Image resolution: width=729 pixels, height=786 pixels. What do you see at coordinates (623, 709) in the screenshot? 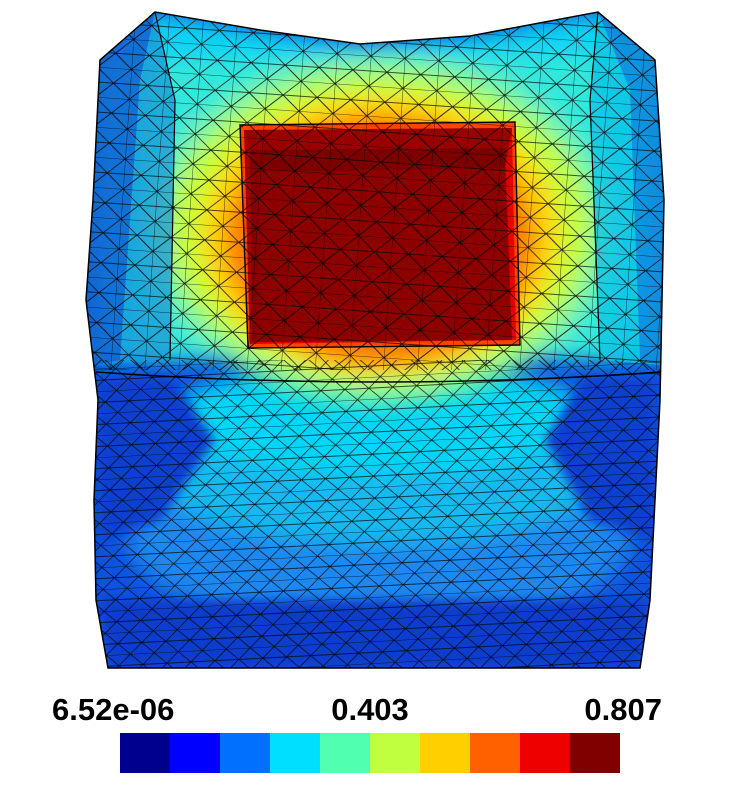
I see `colorbar-max-label: 0.807` at bounding box center [623, 709].